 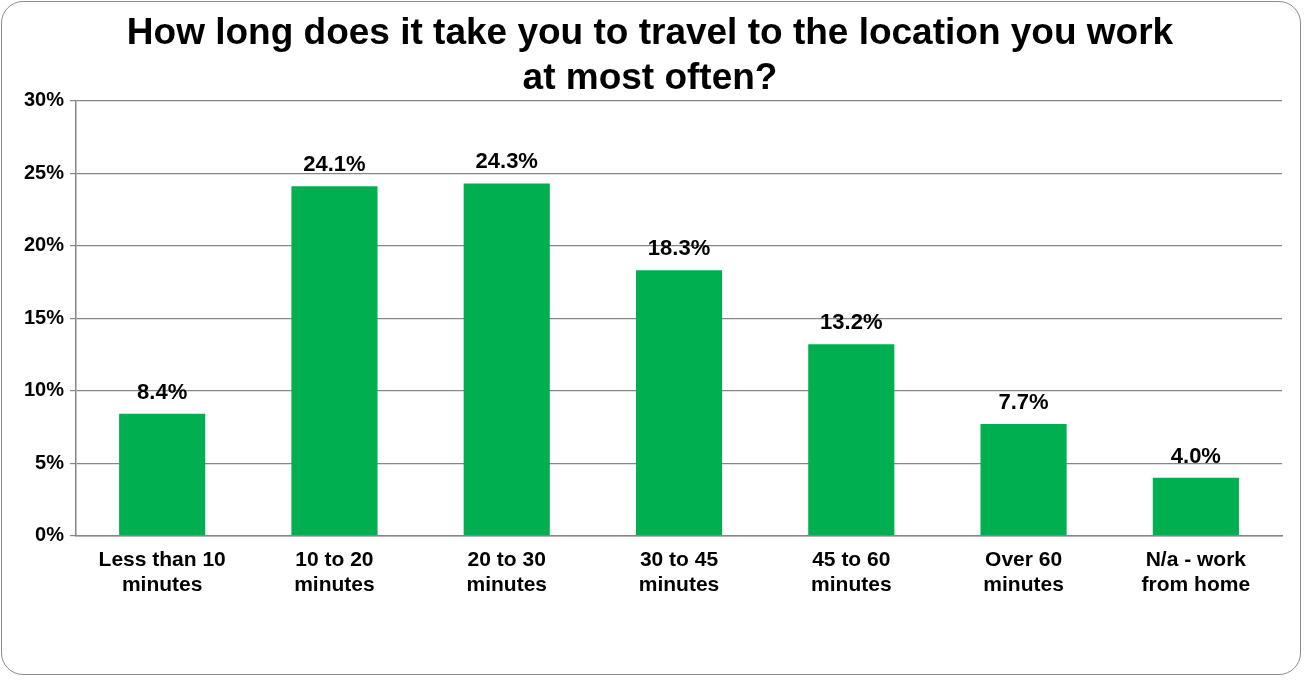 I want to click on y-tick-label: 20%, so click(x=44, y=244).